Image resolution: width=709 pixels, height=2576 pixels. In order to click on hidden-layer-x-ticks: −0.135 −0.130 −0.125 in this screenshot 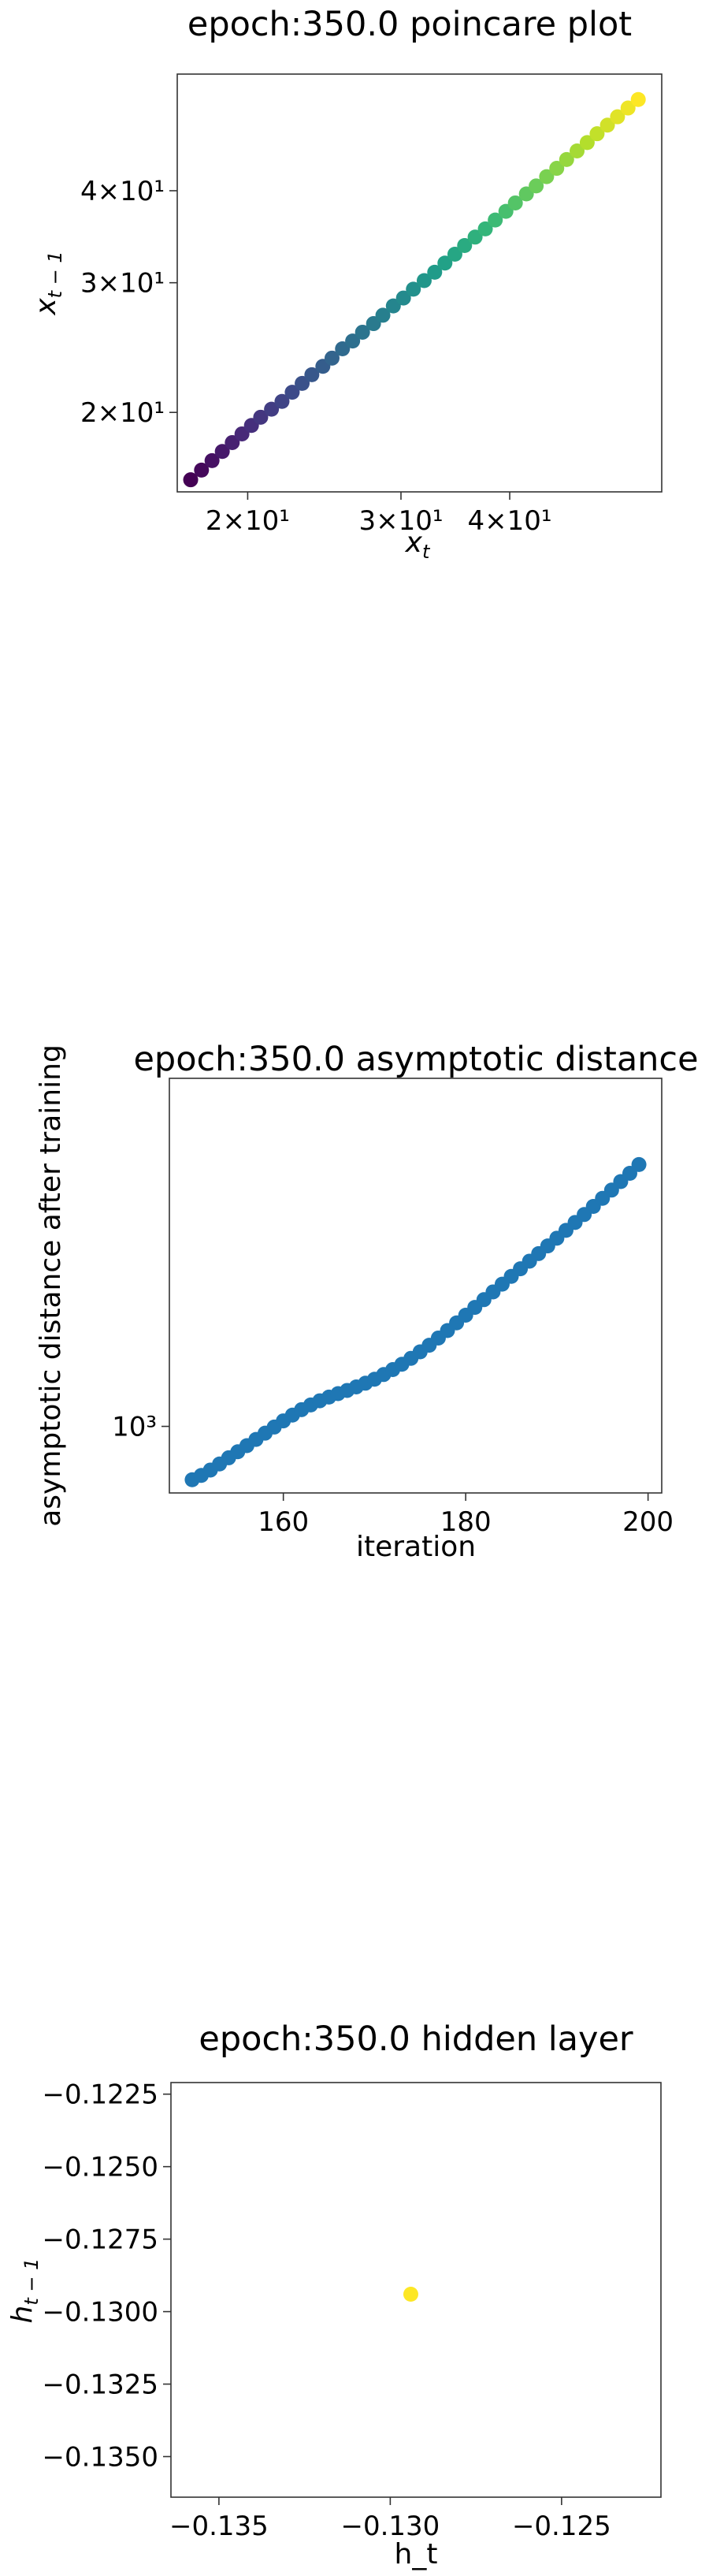, I will do `click(390, 2519)`.